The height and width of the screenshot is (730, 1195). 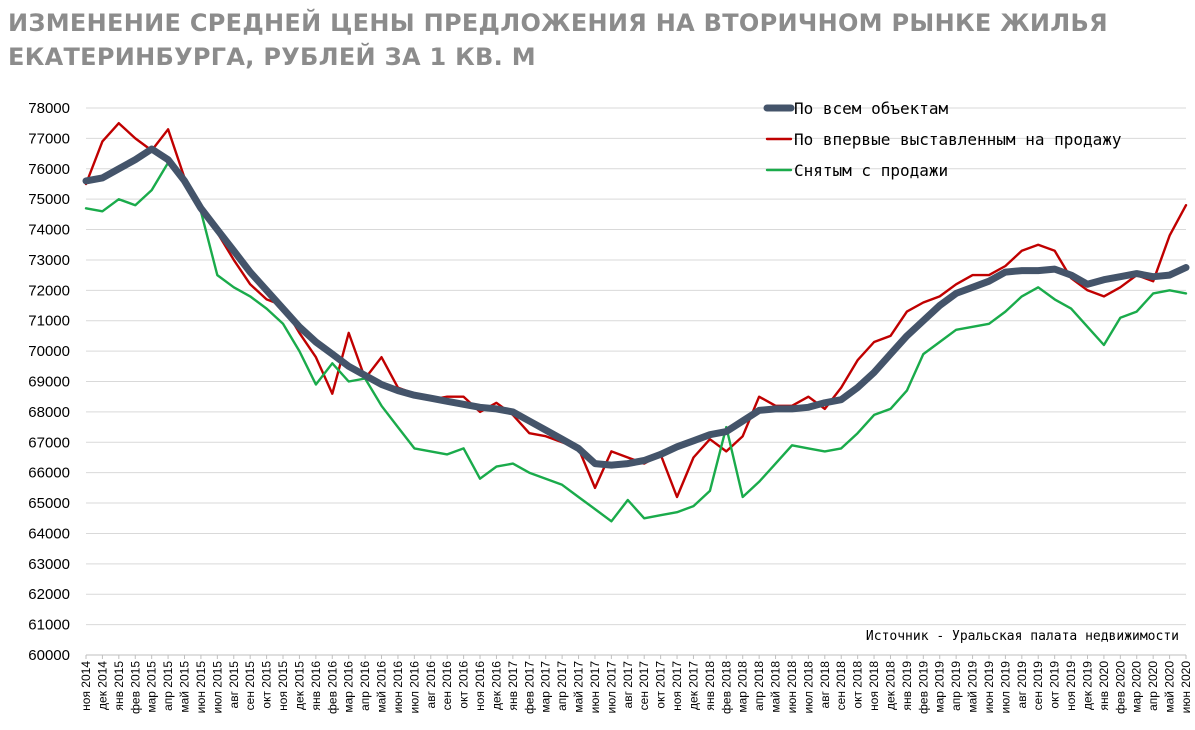 I want to click on x-tick-label: апр 2019, so click(x=956, y=686).